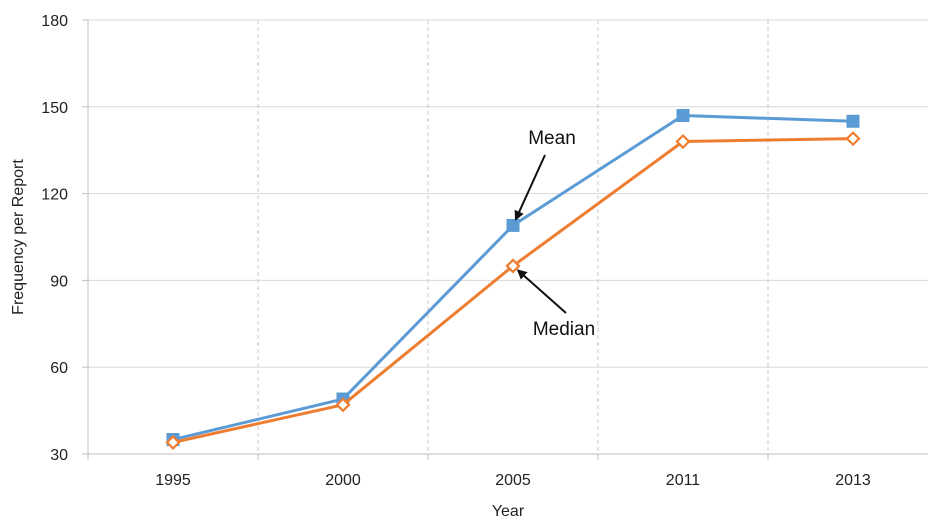  I want to click on annotation-label-median: Median, so click(564, 329).